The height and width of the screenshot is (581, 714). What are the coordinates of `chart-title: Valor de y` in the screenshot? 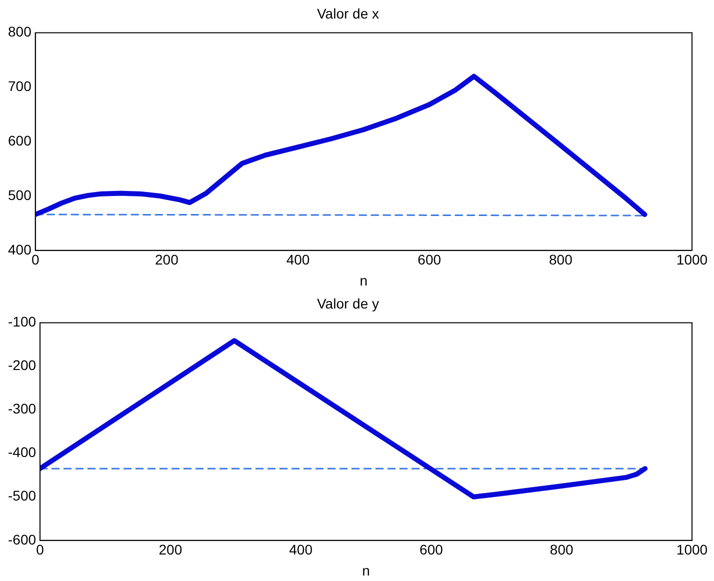 It's located at (348, 303).